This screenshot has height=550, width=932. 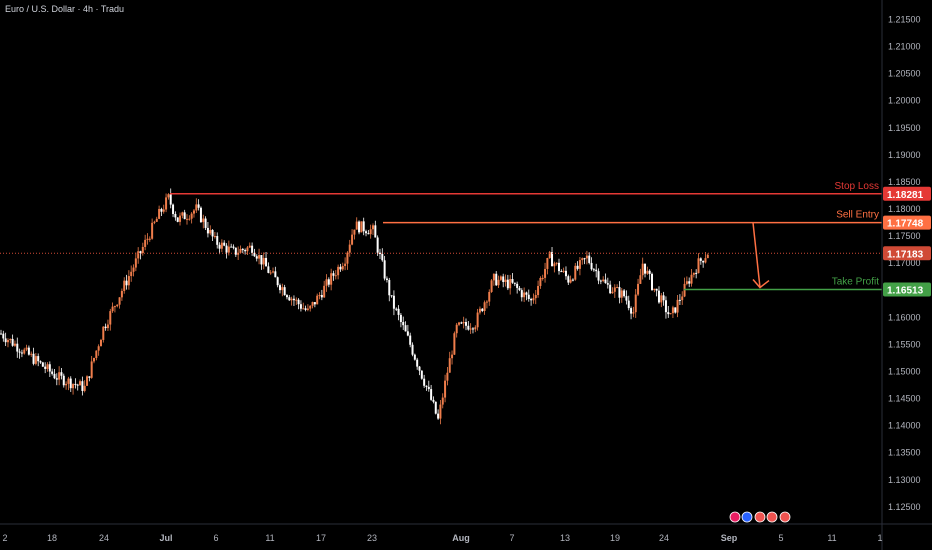 What do you see at coordinates (761, 284) in the screenshot?
I see `projection-arrow-head` at bounding box center [761, 284].